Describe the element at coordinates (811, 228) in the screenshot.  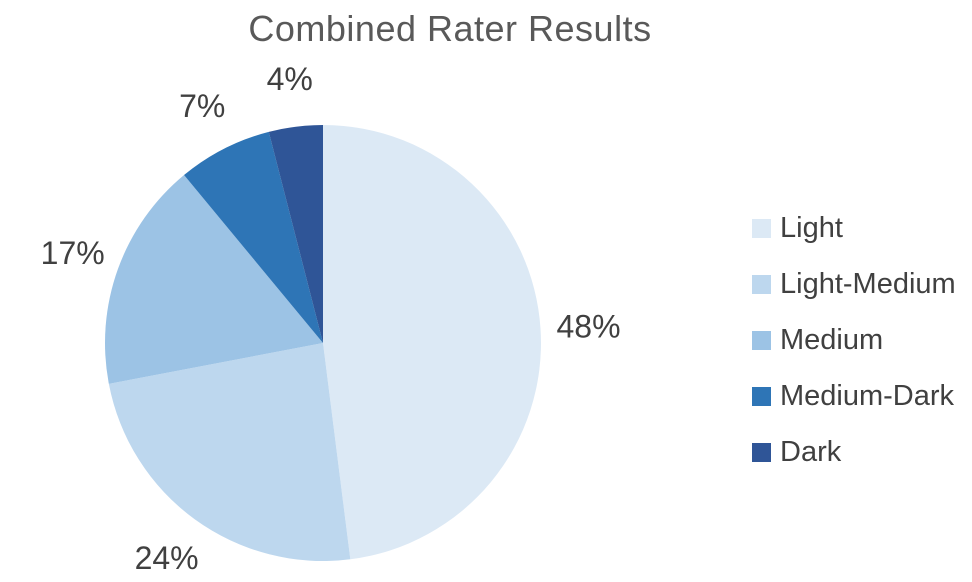
I see `legend-label-light: Light` at that location.